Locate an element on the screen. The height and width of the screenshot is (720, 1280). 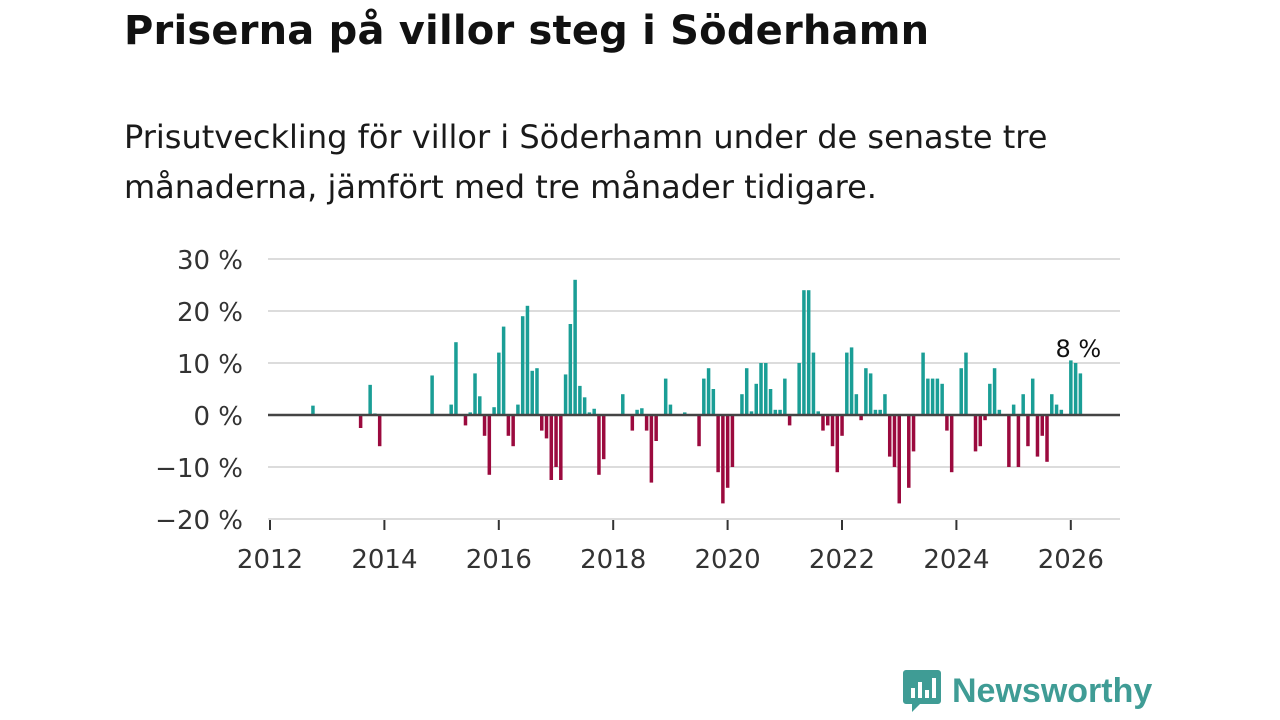
x-tick-label: 2024 is located at coordinates (956, 560).